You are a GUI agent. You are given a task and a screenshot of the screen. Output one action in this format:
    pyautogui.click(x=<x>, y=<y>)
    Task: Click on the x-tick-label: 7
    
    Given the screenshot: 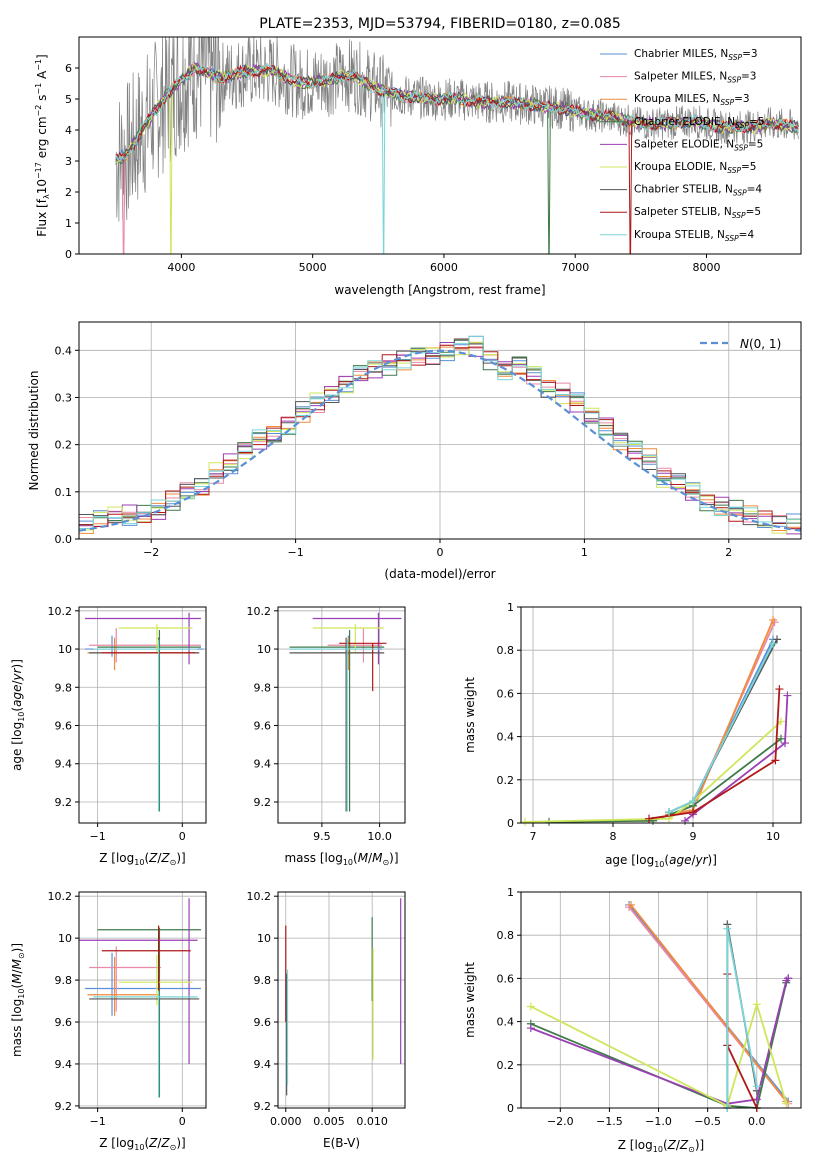 What is the action you would take?
    pyautogui.click(x=533, y=836)
    